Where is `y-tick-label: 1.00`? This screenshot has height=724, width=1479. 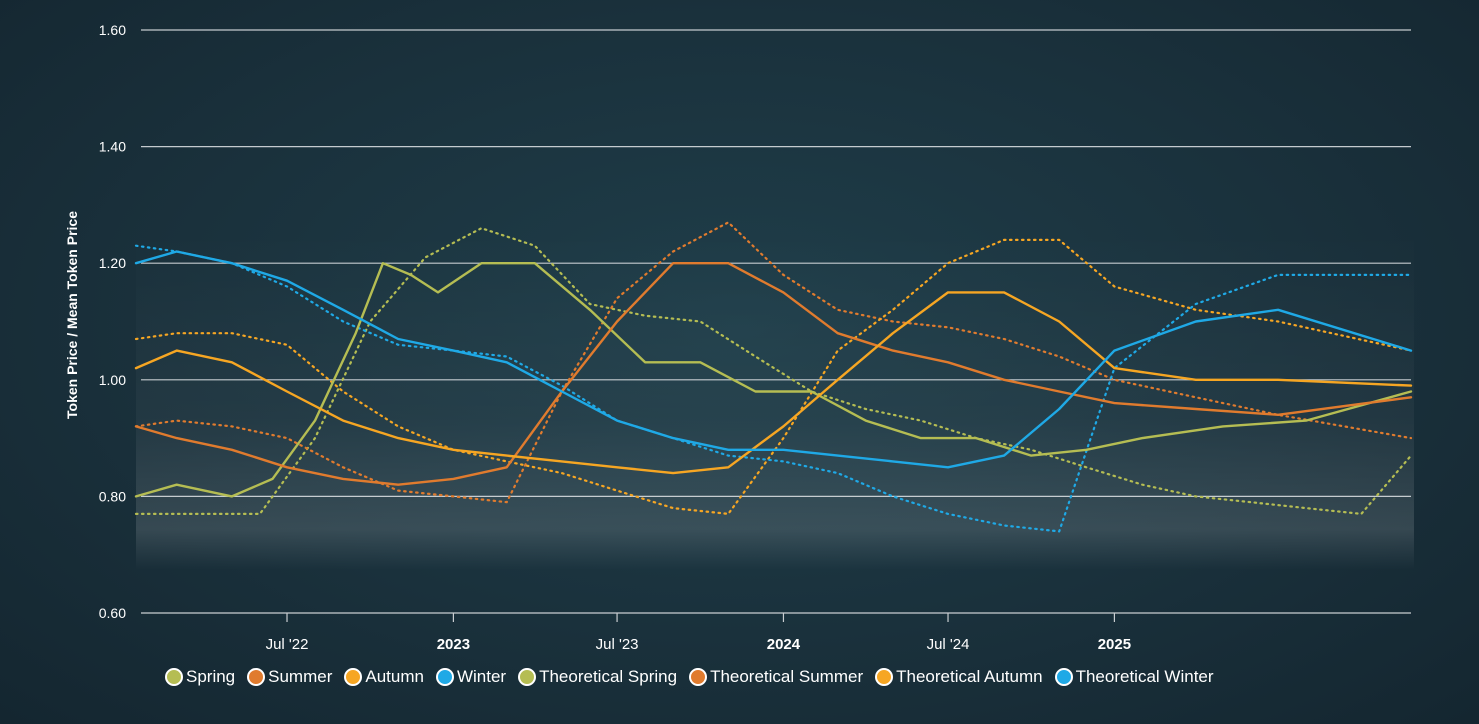 y-tick-label: 1.00 is located at coordinates (112, 380).